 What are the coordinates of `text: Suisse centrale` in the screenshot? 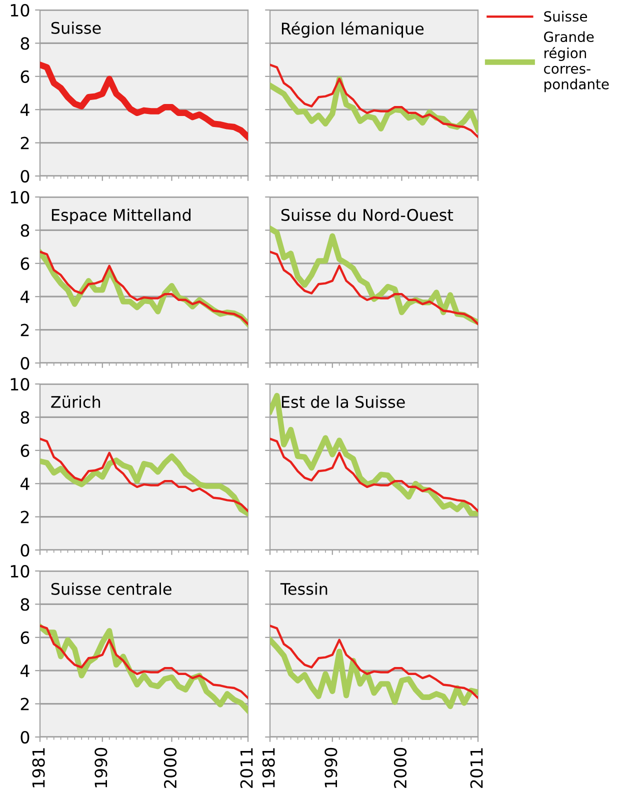 It's located at (111, 588).